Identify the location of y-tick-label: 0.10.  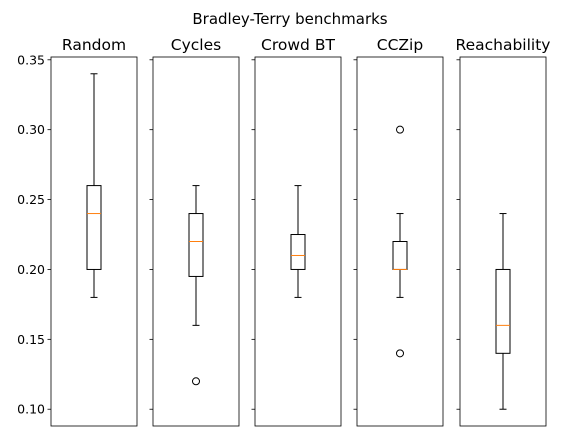
(31, 409).